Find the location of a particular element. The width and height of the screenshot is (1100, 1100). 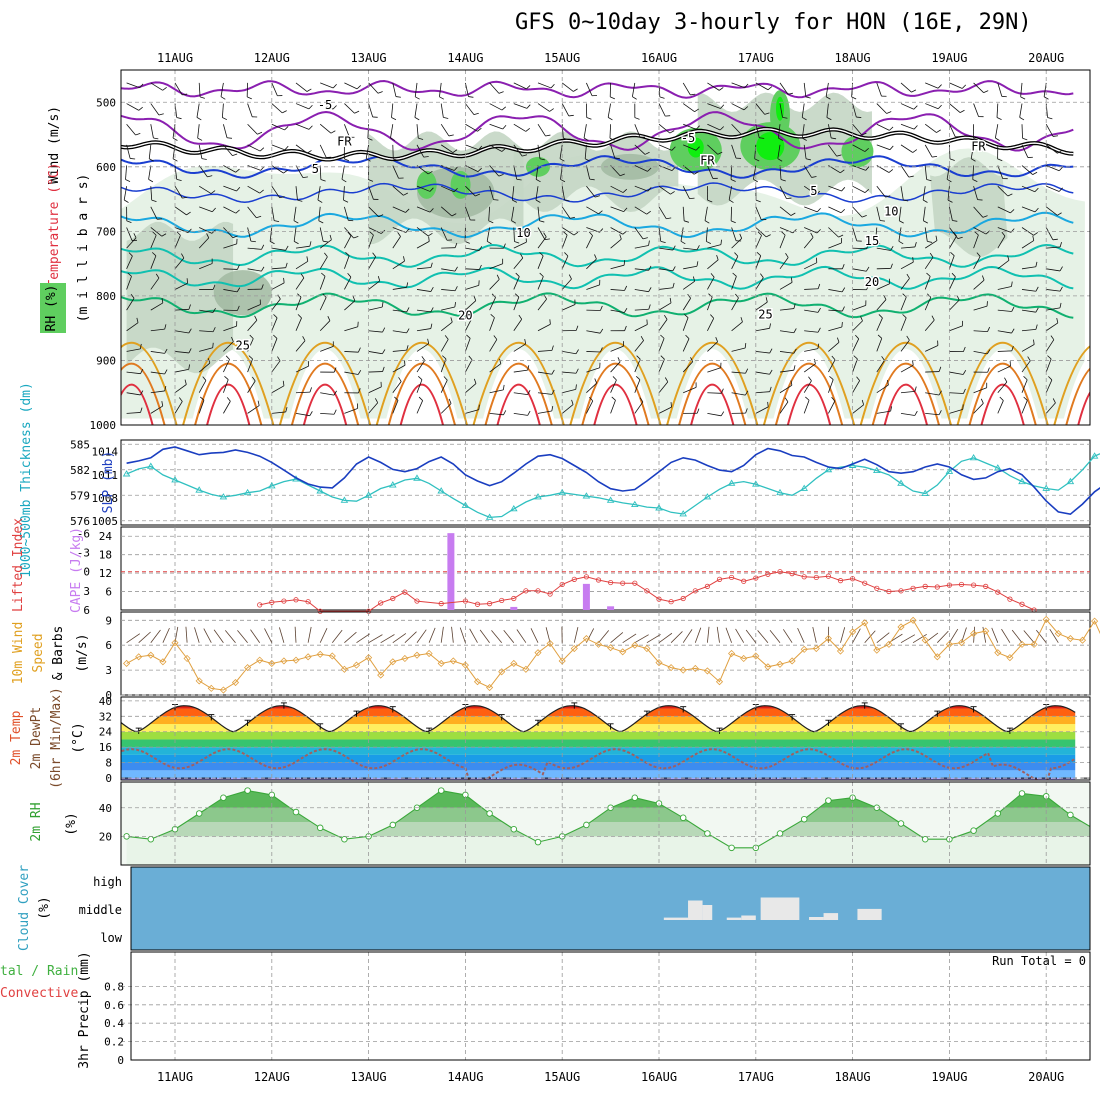

ylabel-precip: 3hr Precip (mm) is located at coordinates (84, 1009).